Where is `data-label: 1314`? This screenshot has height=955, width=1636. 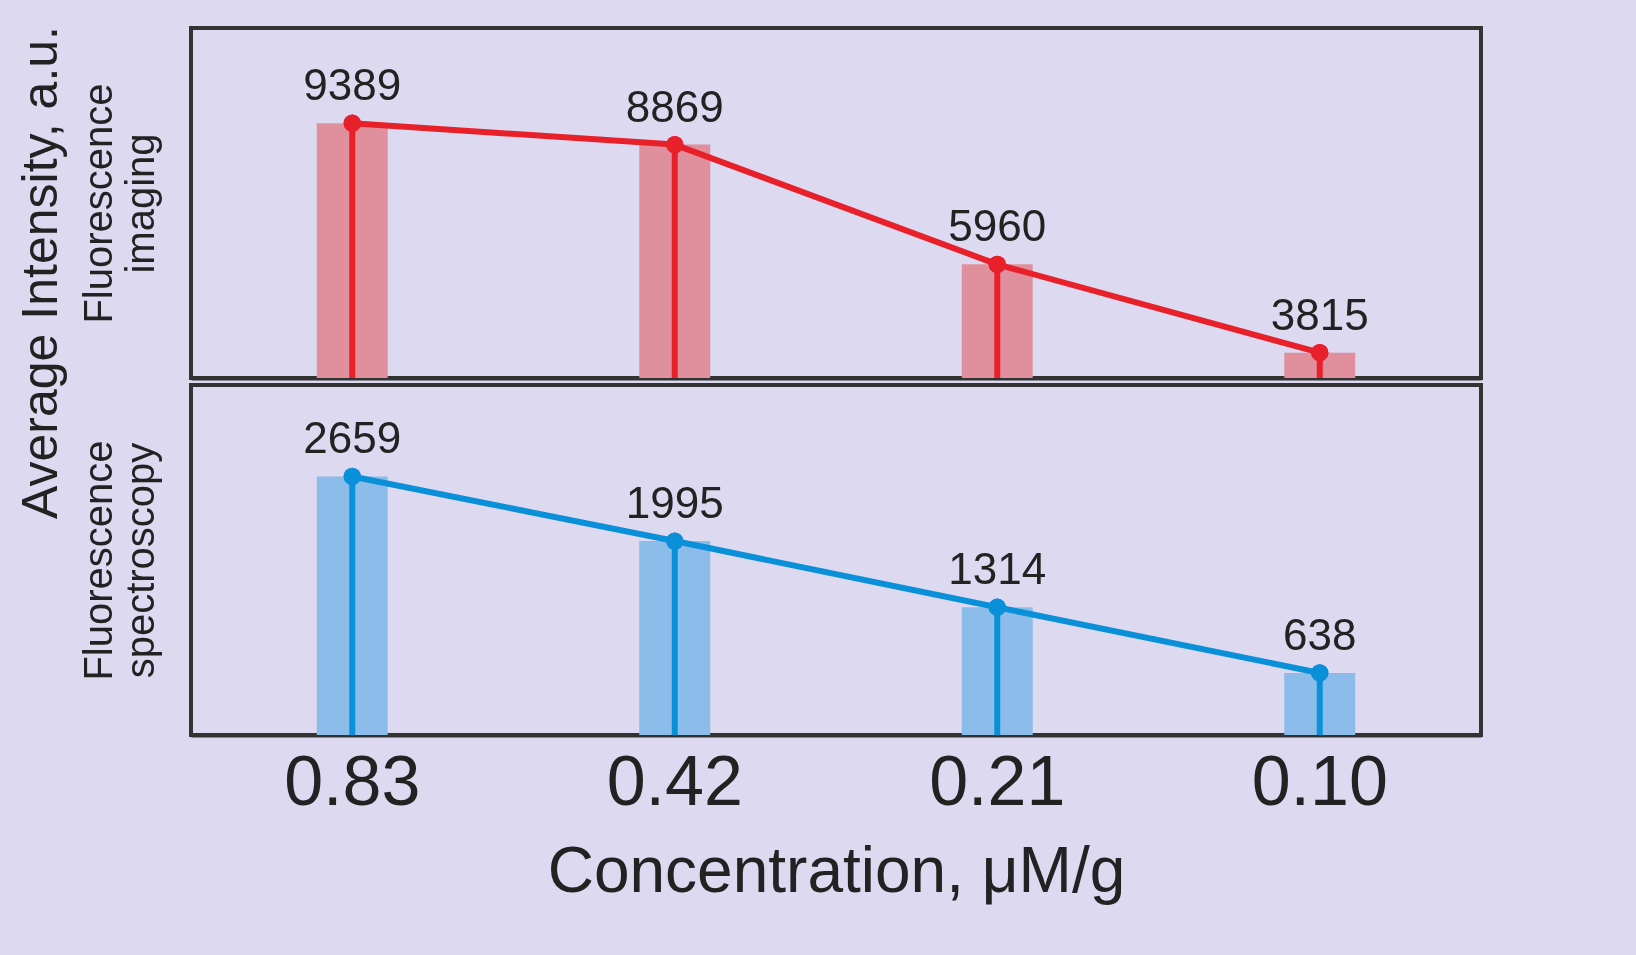
data-label: 1314 is located at coordinates (997, 569).